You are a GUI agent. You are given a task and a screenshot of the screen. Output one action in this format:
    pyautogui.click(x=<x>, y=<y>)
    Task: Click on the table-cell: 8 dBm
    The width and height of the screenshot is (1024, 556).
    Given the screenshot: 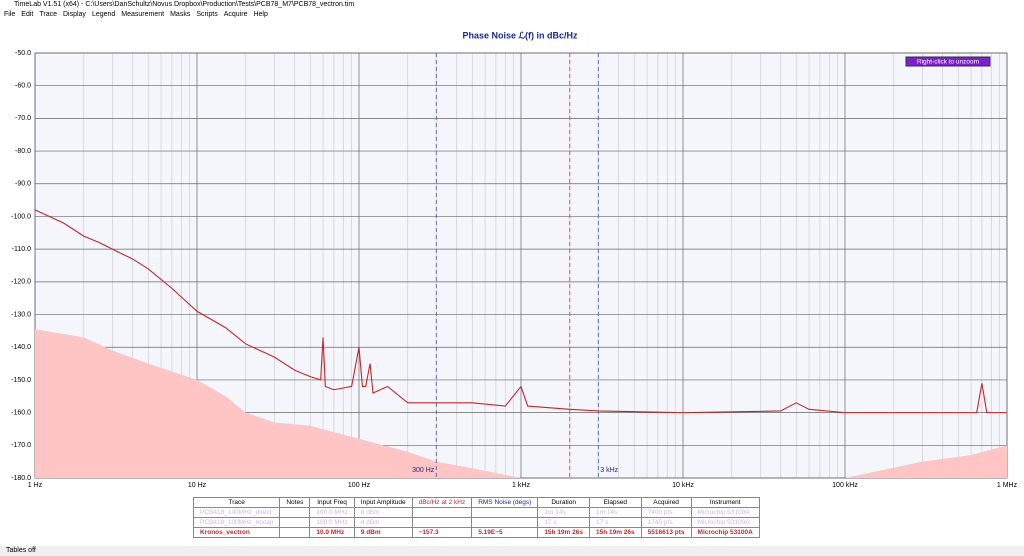 What is the action you would take?
    pyautogui.click(x=383, y=512)
    